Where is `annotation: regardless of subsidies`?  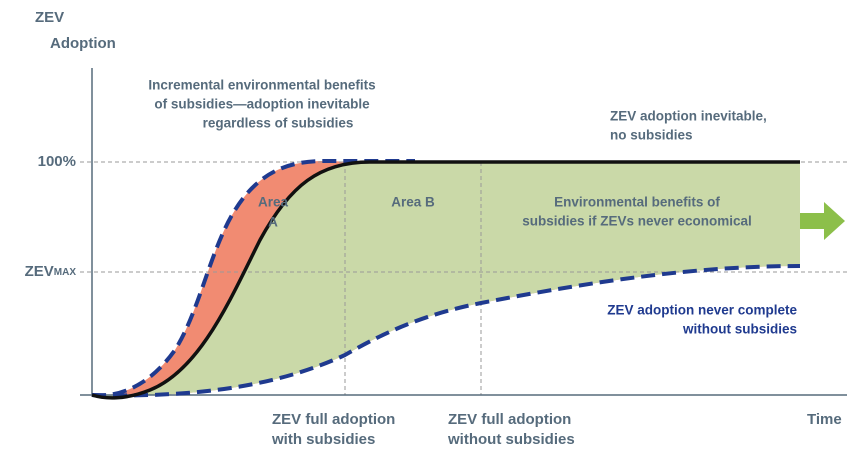
annotation: regardless of subsidies is located at coordinates (278, 123).